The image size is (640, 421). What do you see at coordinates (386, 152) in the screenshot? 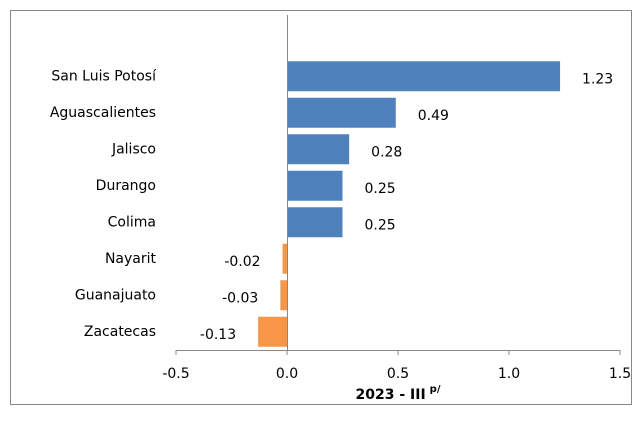
I see `data-label: 0.28` at bounding box center [386, 152].